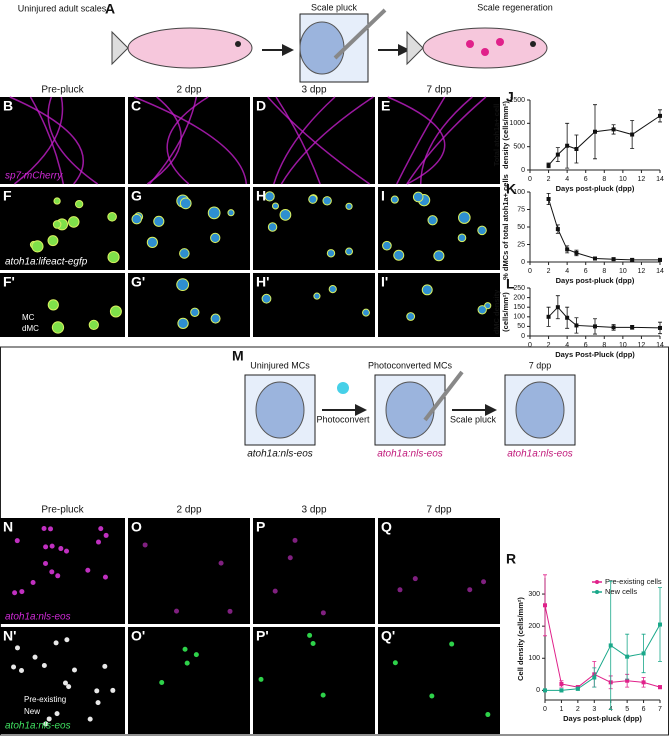  What do you see at coordinates (515, 7) in the screenshot?
I see `caption: Scale regeneration` at bounding box center [515, 7].